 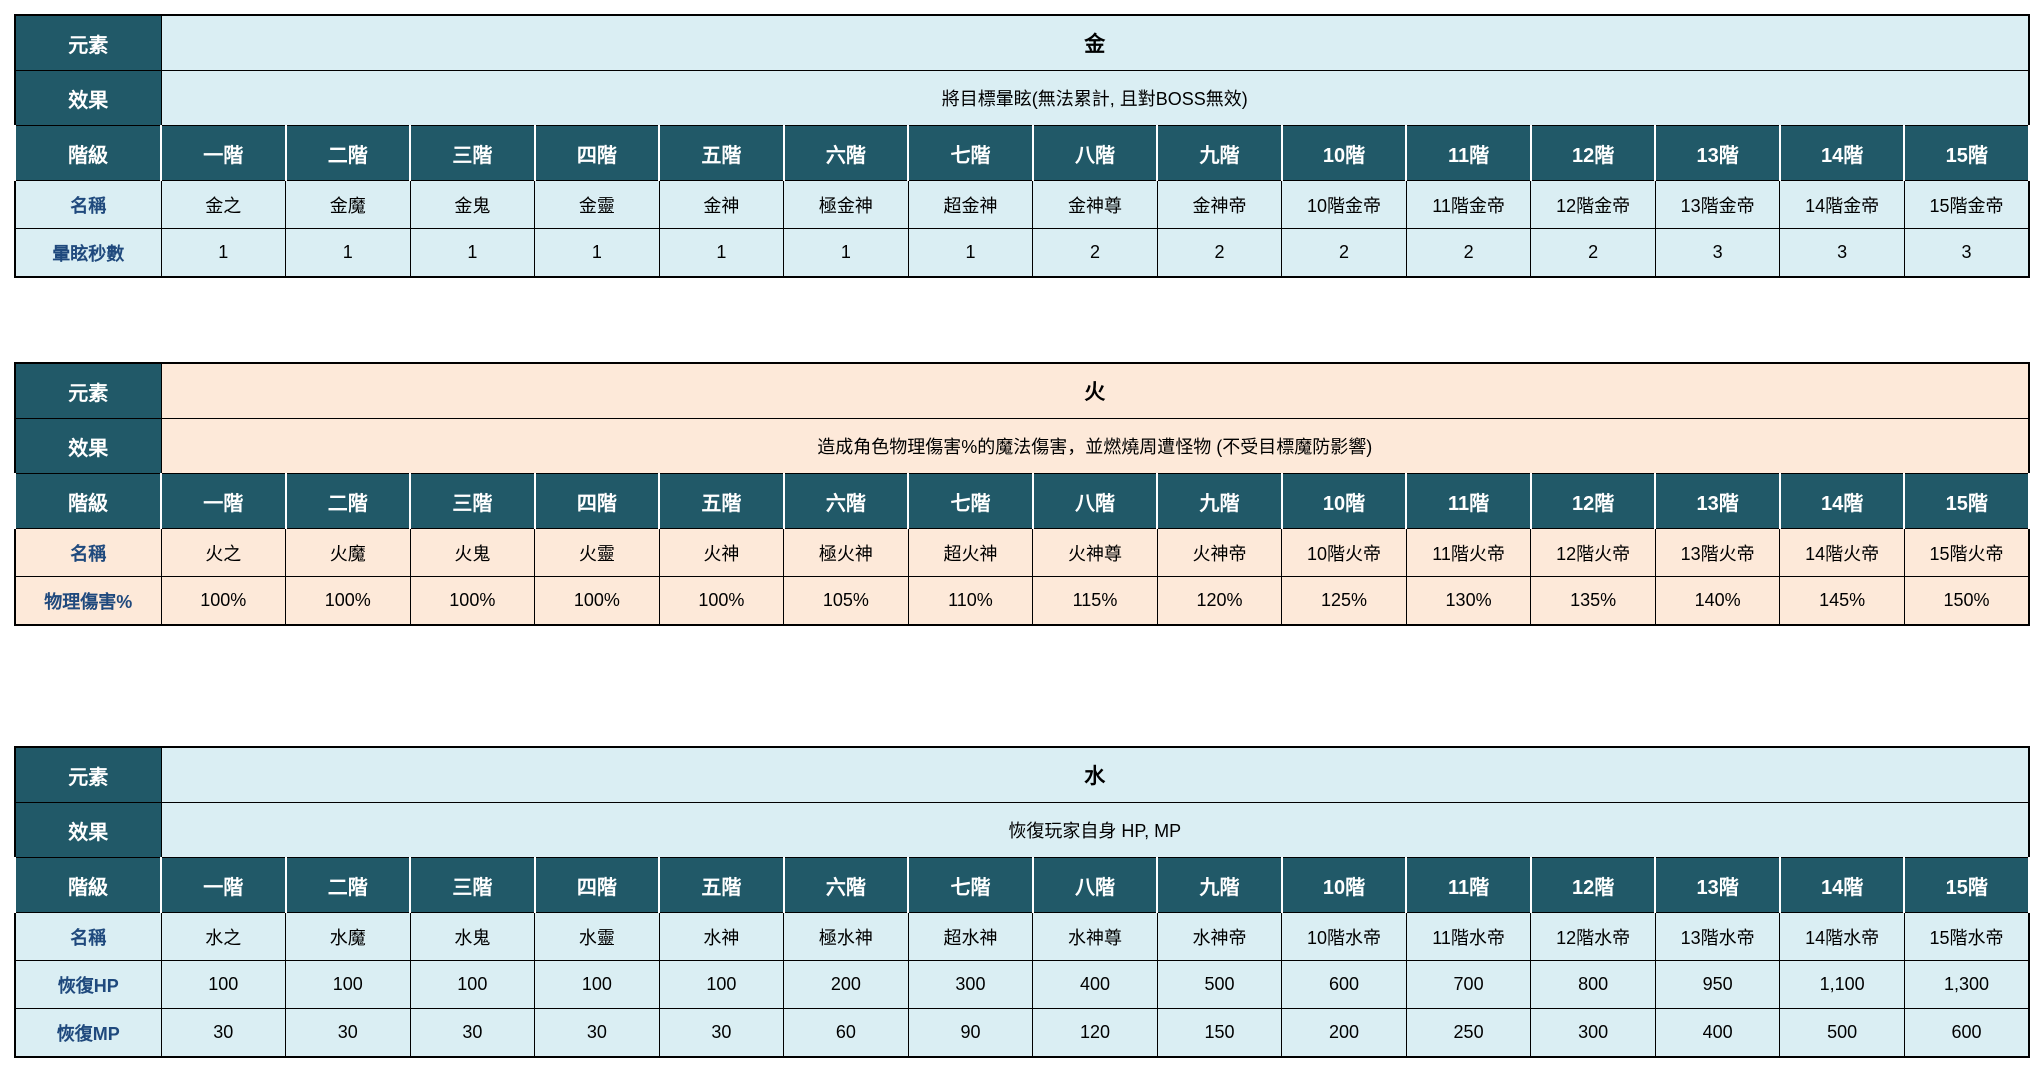 What do you see at coordinates (1842, 936) in the screenshot?
I see `name-cell: 14階水帝` at bounding box center [1842, 936].